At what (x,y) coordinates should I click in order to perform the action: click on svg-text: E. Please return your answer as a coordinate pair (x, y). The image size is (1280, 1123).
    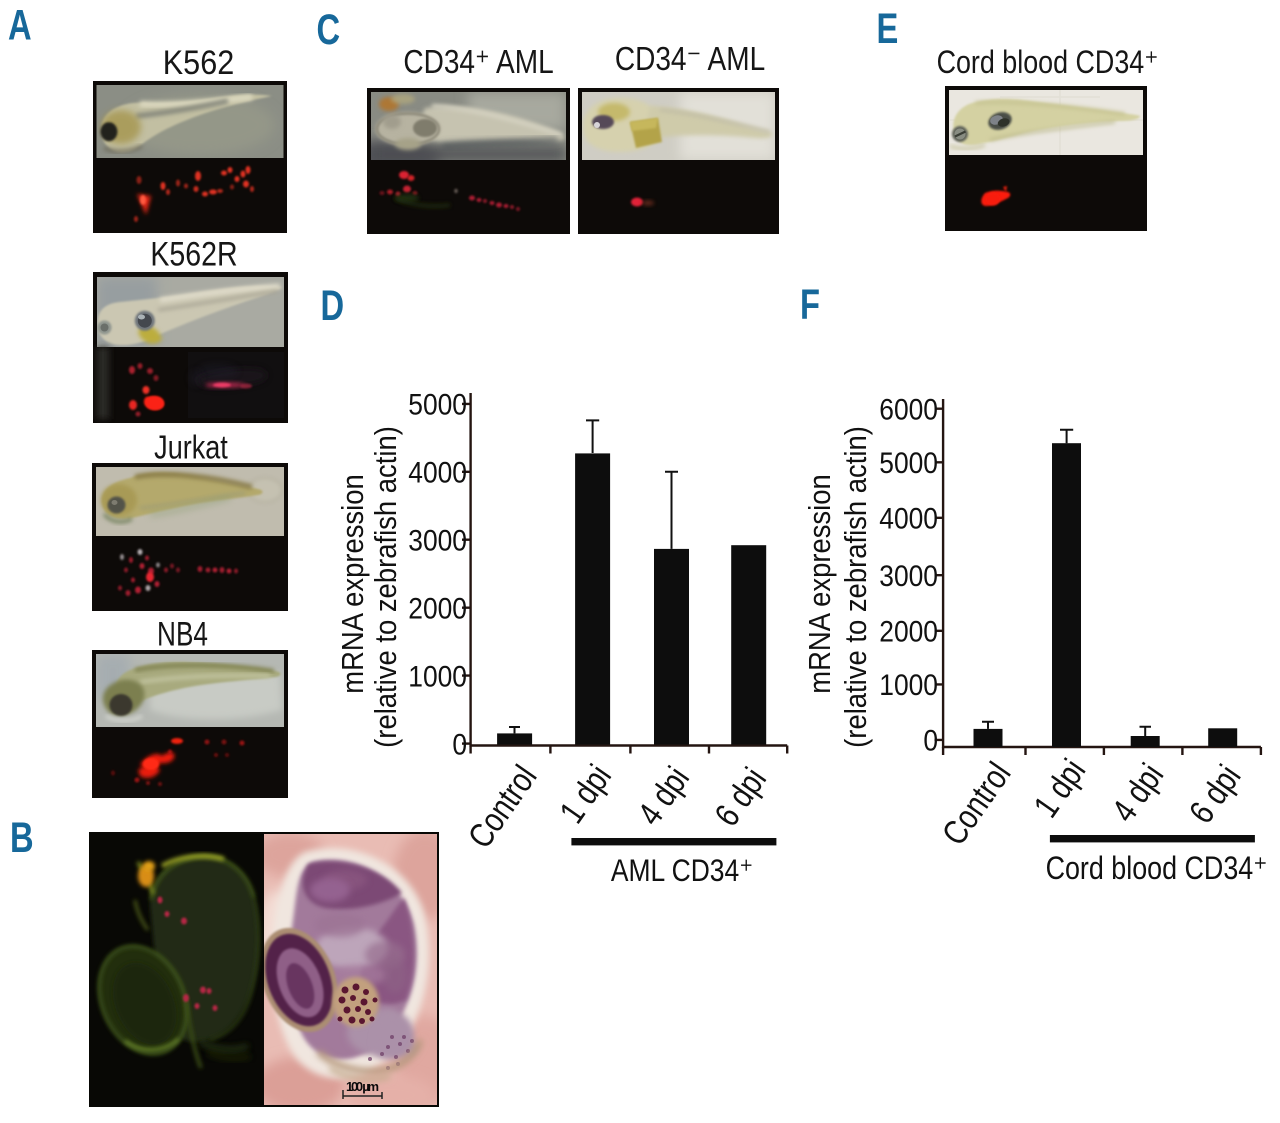
    Looking at the image, I should click on (888, 29).